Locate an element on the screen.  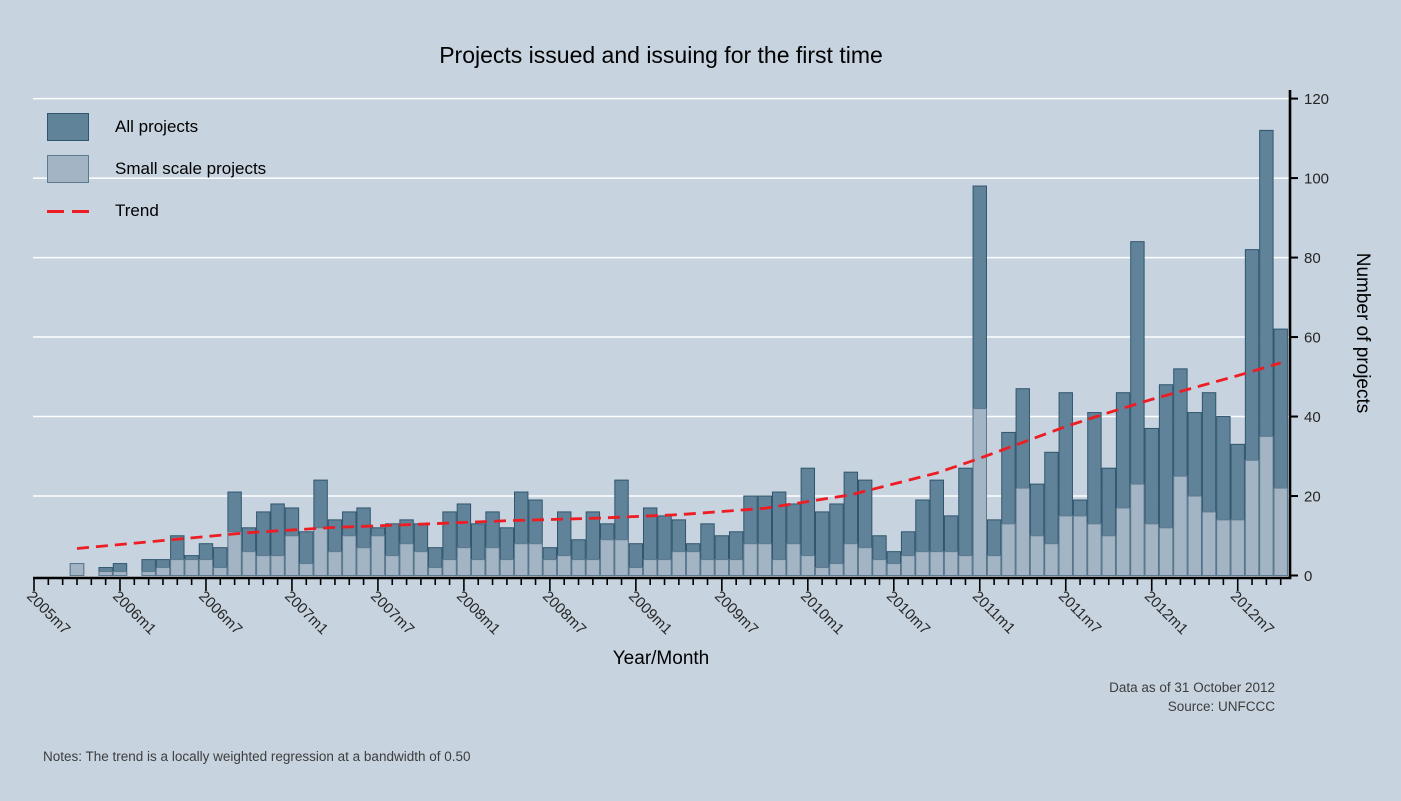
legend-label-trend: Trend is located at coordinates (137, 210).